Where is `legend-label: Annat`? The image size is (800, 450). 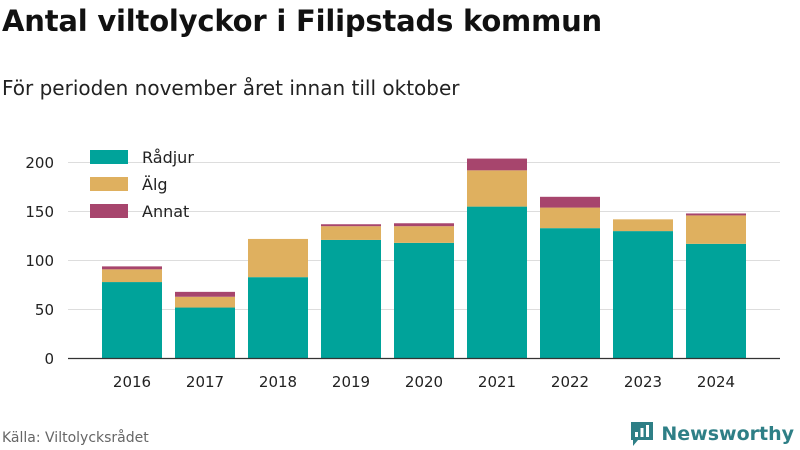
legend-label: Annat is located at coordinates (165, 211).